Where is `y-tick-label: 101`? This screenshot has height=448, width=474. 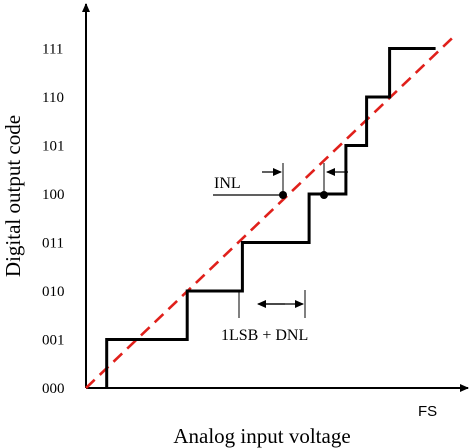
y-tick-label: 101 is located at coordinates (53, 147).